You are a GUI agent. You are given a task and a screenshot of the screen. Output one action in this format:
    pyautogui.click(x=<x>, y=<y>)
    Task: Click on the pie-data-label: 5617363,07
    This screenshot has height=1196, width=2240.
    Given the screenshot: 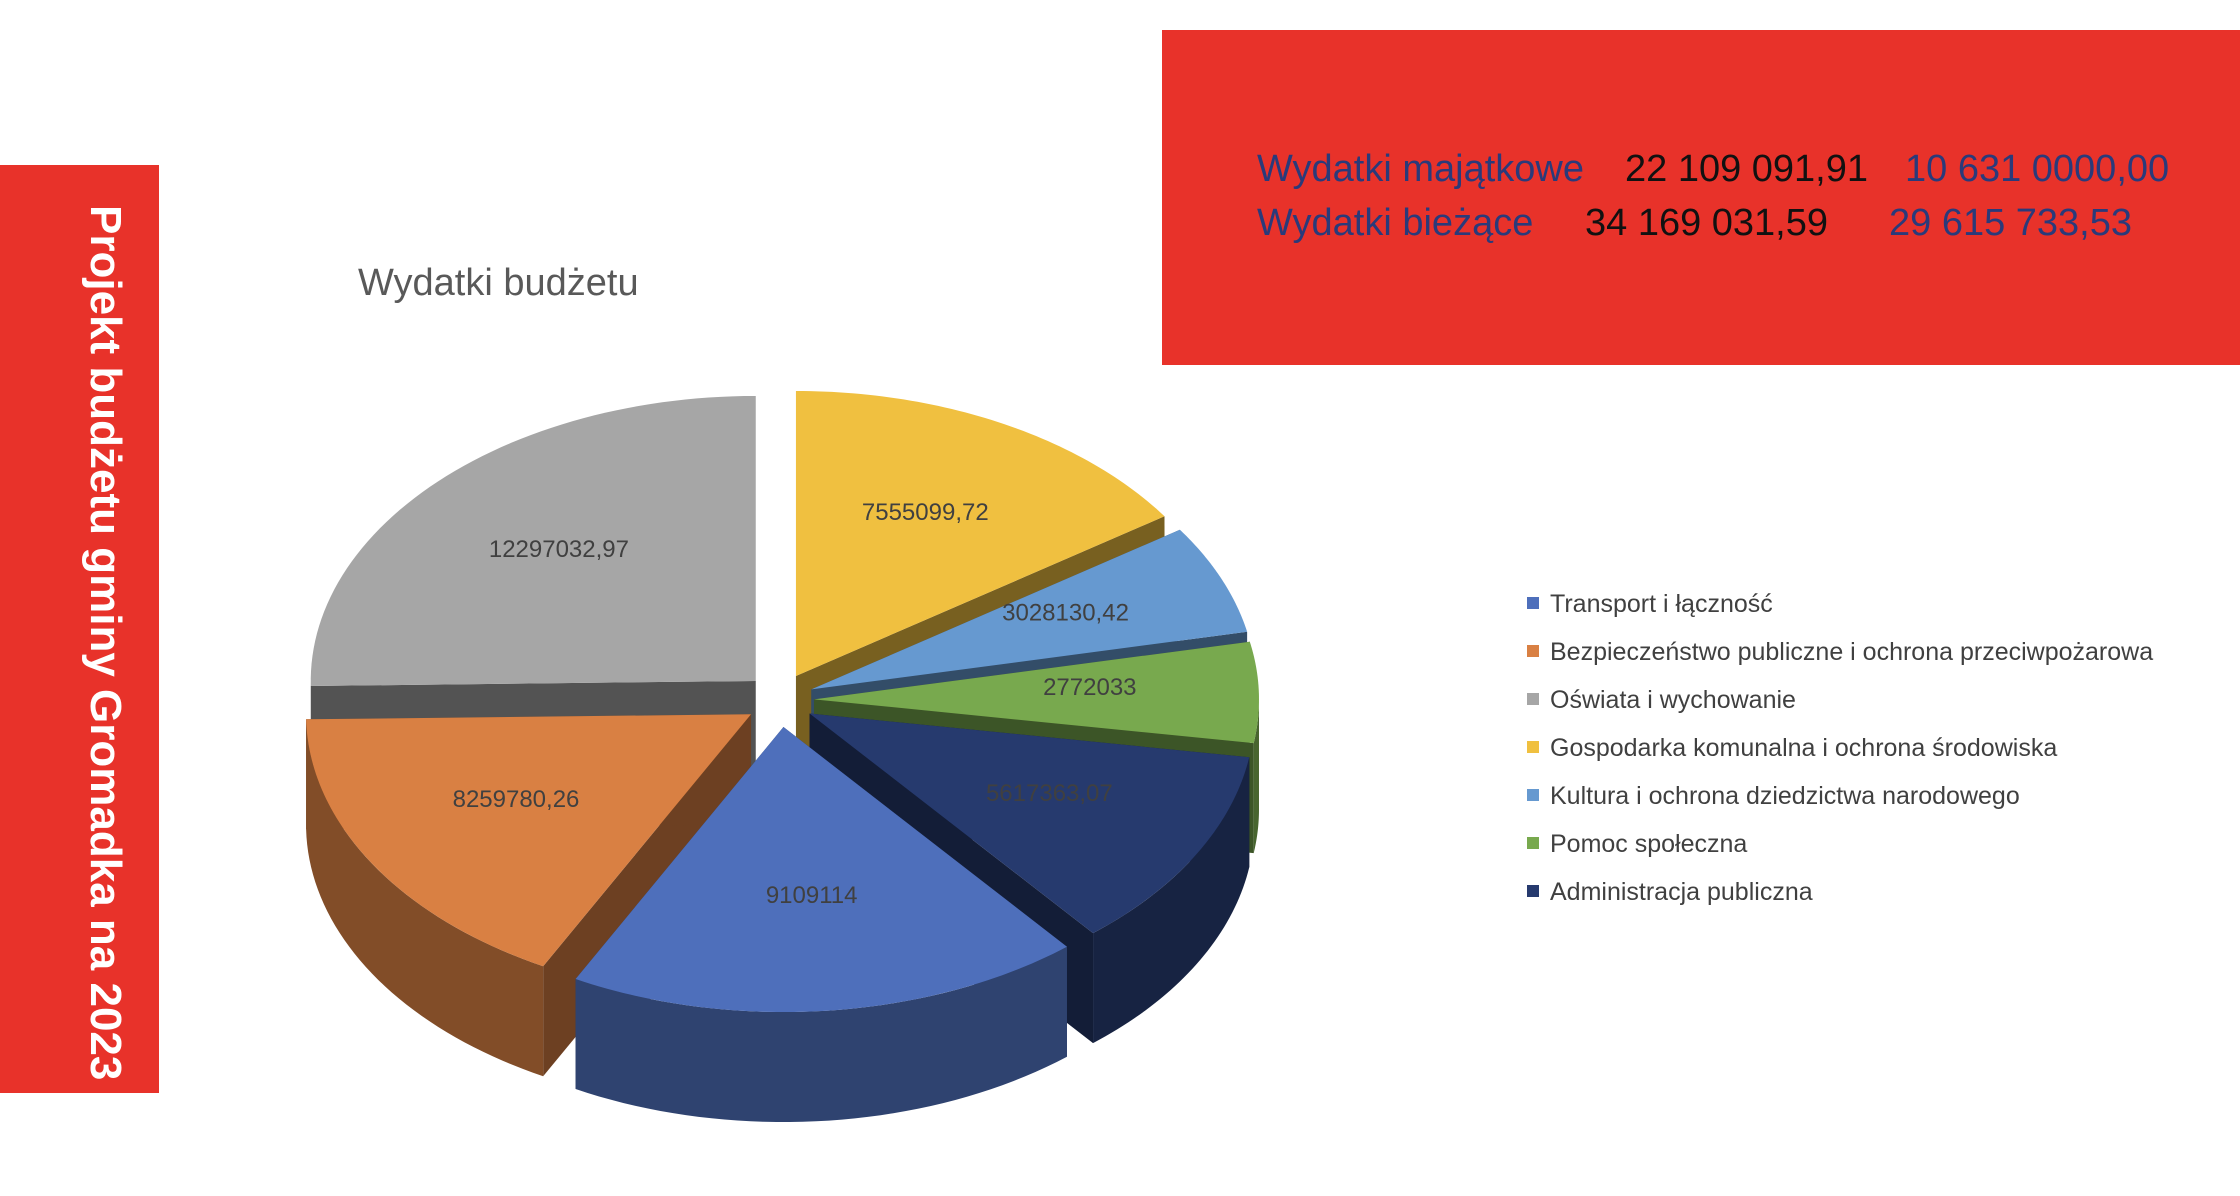 What is the action you would take?
    pyautogui.click(x=1049, y=793)
    